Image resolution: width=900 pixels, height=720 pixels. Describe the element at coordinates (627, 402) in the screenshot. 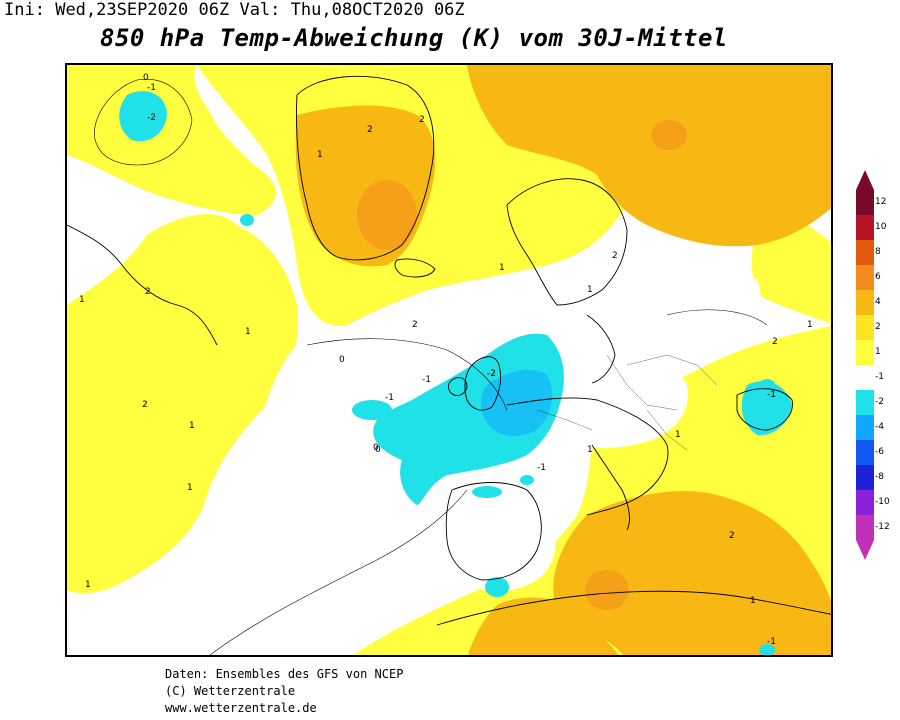

I see `country-borders` at that location.